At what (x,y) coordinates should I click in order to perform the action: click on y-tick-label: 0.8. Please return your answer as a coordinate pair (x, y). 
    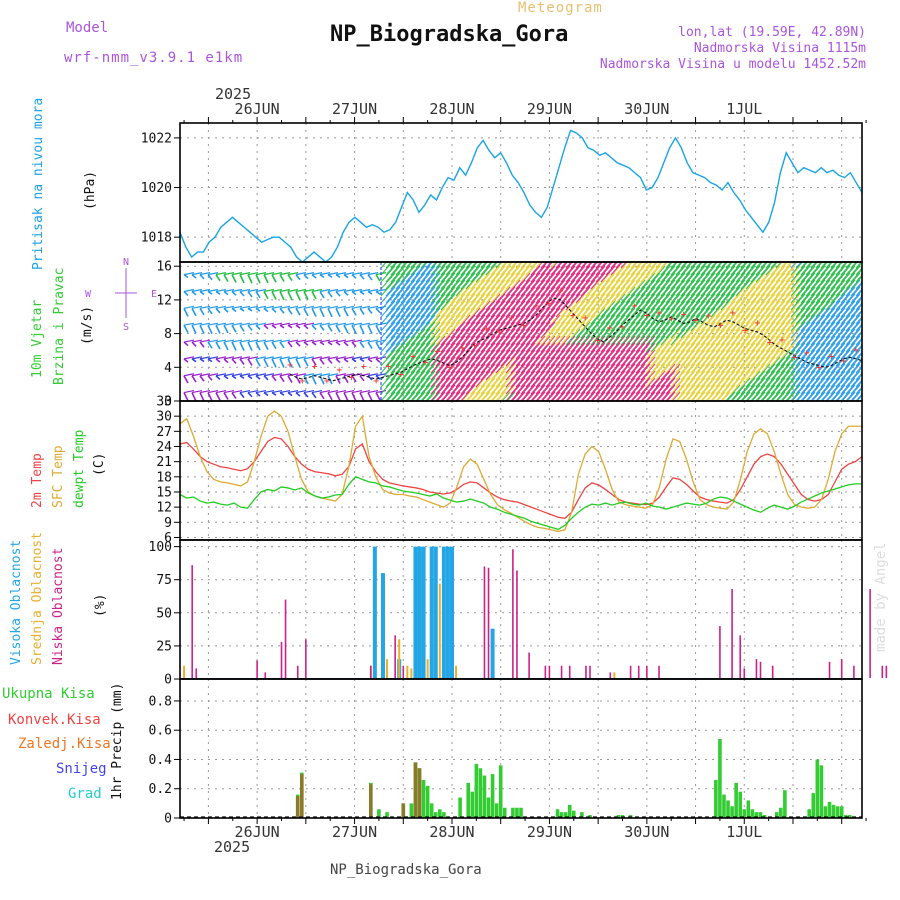
    Looking at the image, I should click on (160, 701).